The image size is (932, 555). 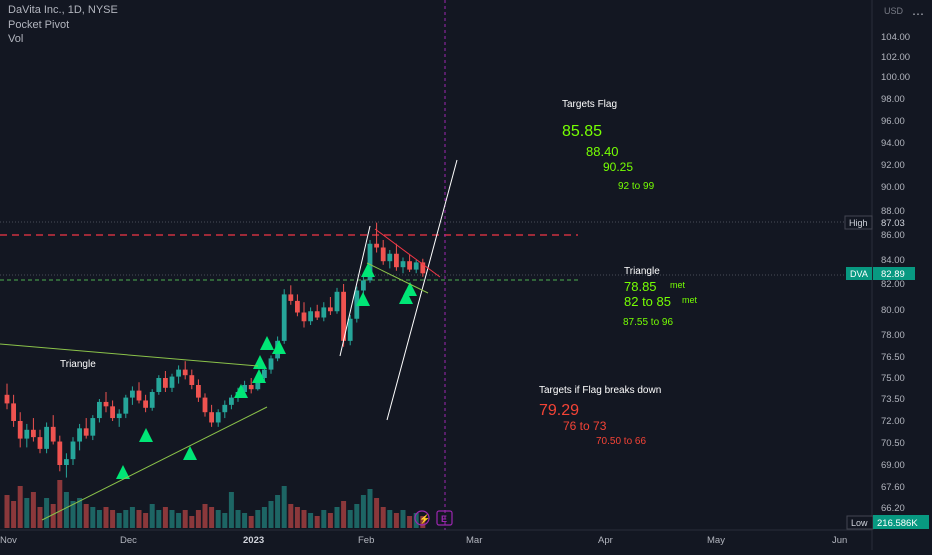 What do you see at coordinates (678, 285) in the screenshot?
I see `triangle-target-1-status: met` at bounding box center [678, 285].